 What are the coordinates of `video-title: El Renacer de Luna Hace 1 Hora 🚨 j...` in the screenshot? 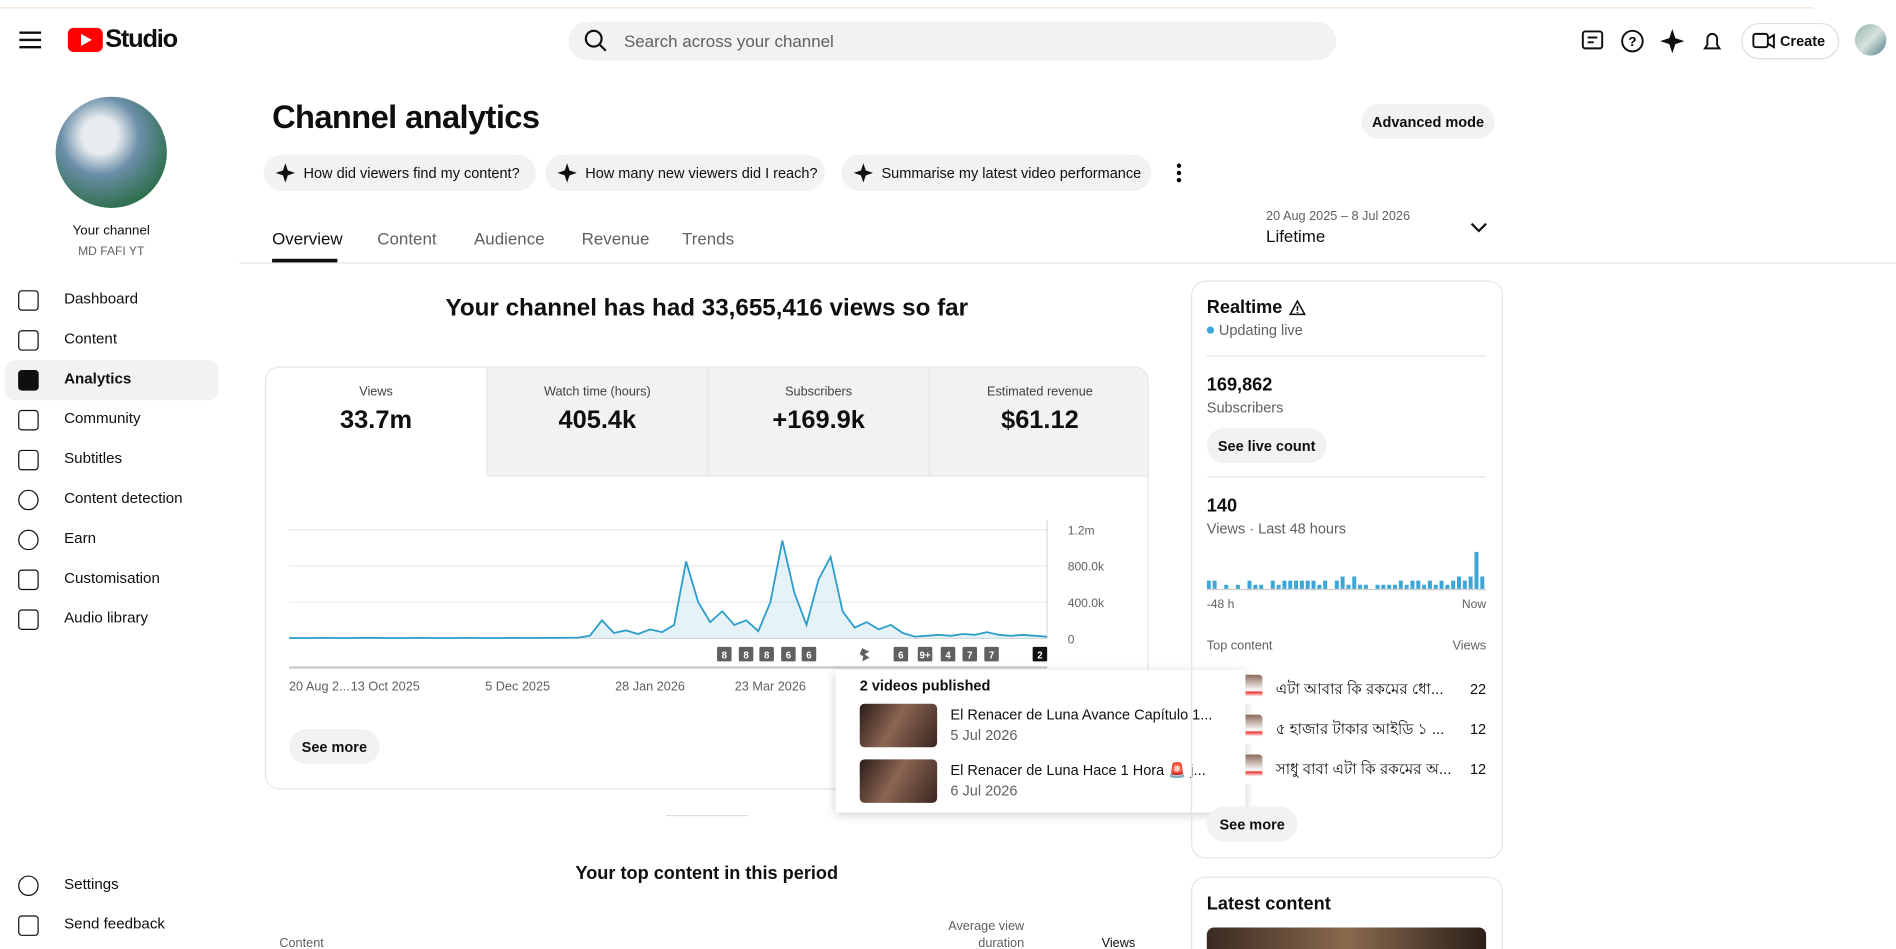 It's located at (1078, 770).